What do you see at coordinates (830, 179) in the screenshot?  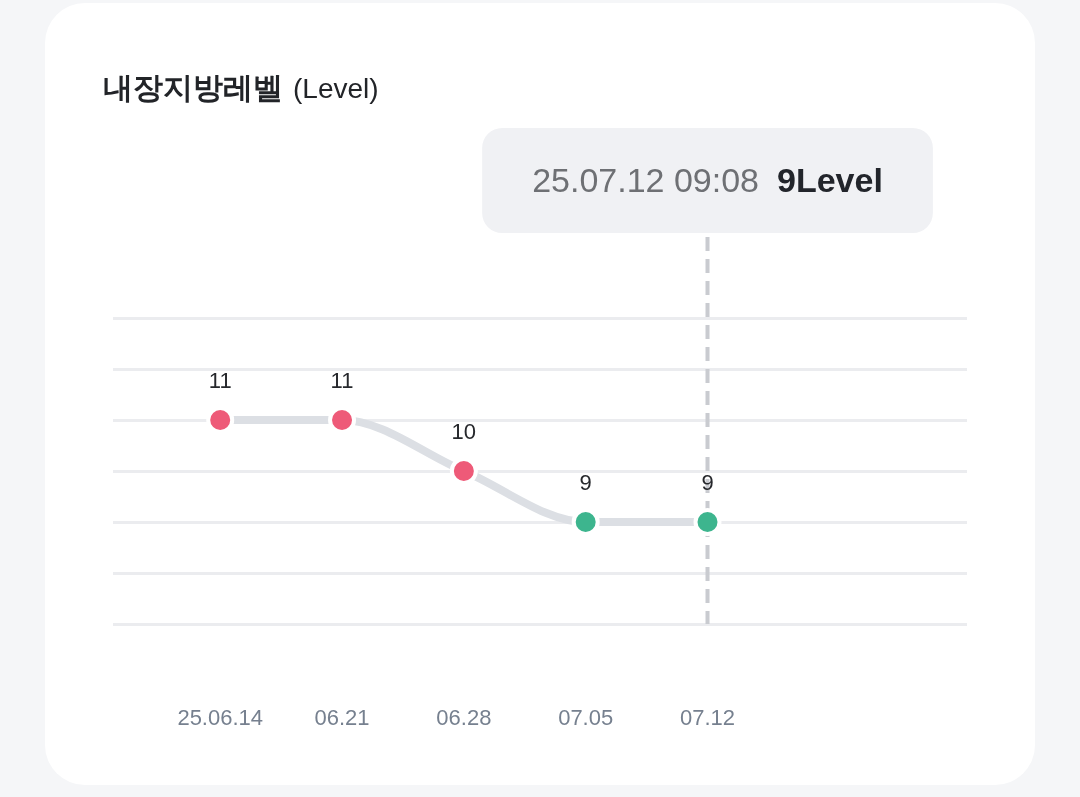 I see `text: 9Level` at bounding box center [830, 179].